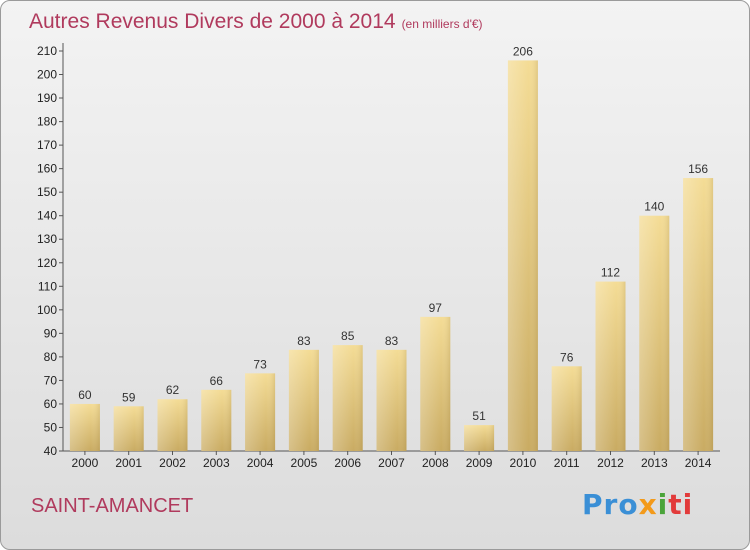 This screenshot has height=550, width=750. I want to click on x-tick-label: 2002, so click(172, 463).